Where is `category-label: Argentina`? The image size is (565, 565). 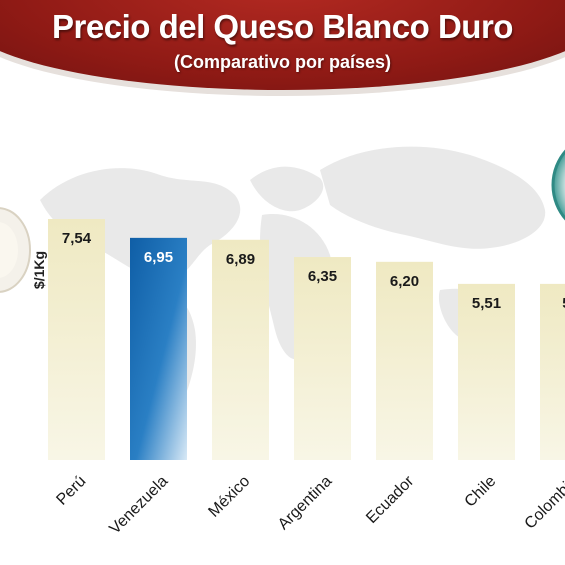
category-label: Argentina is located at coordinates (305, 503).